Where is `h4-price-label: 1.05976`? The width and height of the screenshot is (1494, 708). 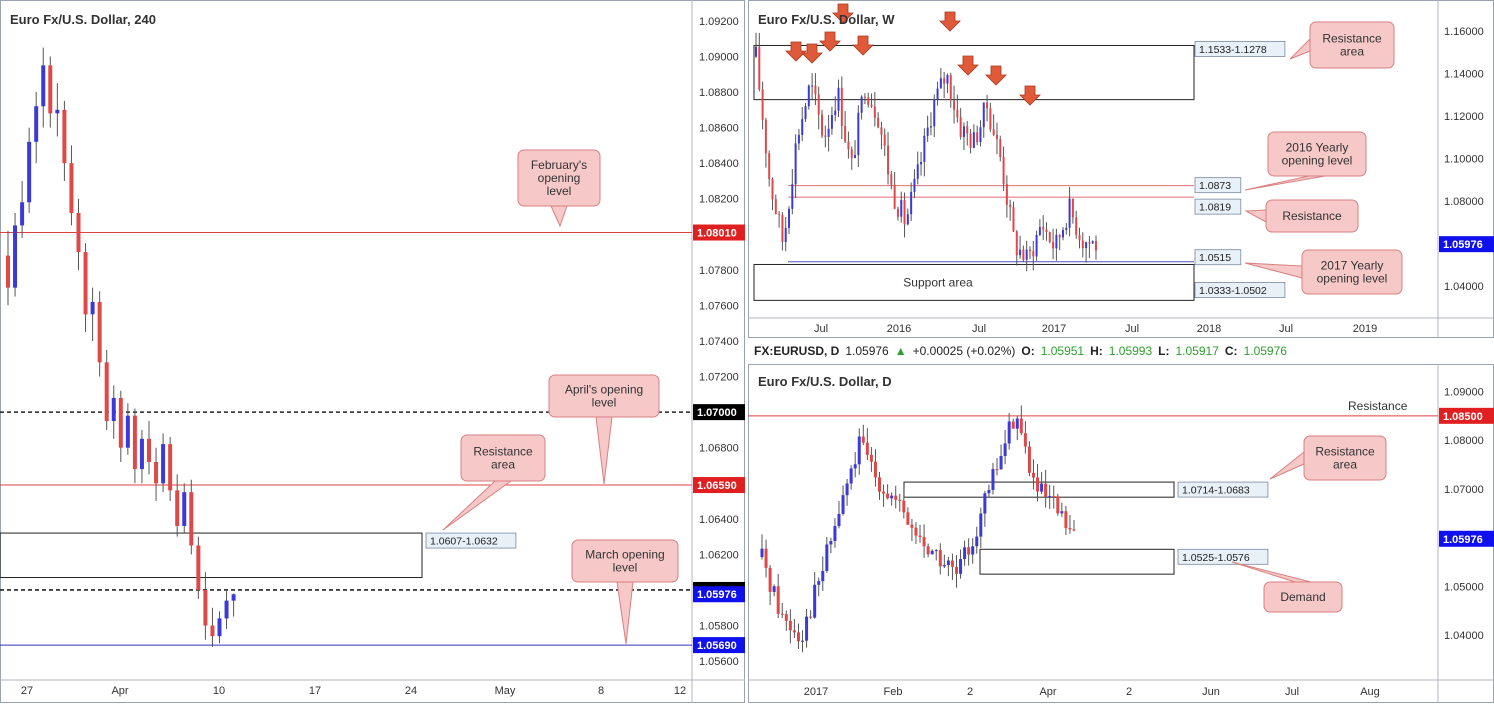 h4-price-label: 1.05976 is located at coordinates (717, 595).